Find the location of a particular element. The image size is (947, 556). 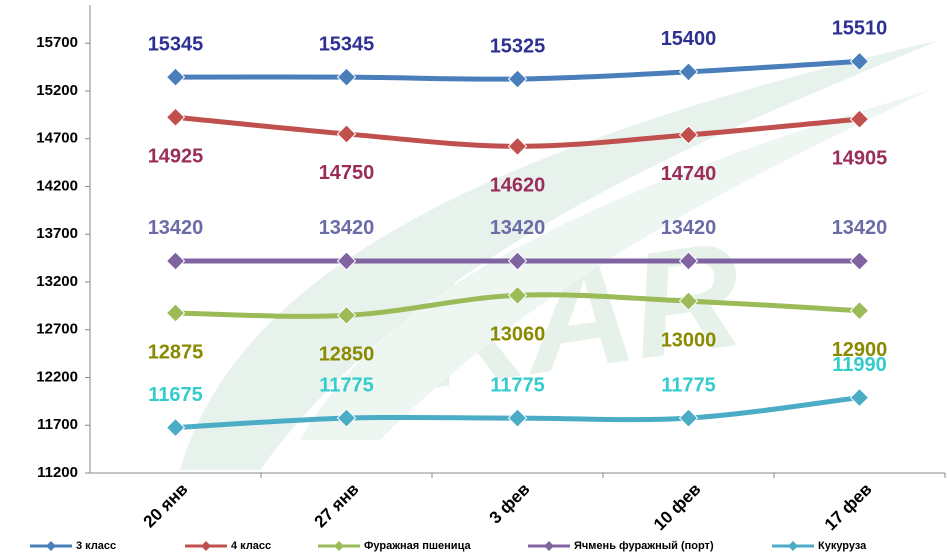

data-label: 11990 is located at coordinates (859, 365).